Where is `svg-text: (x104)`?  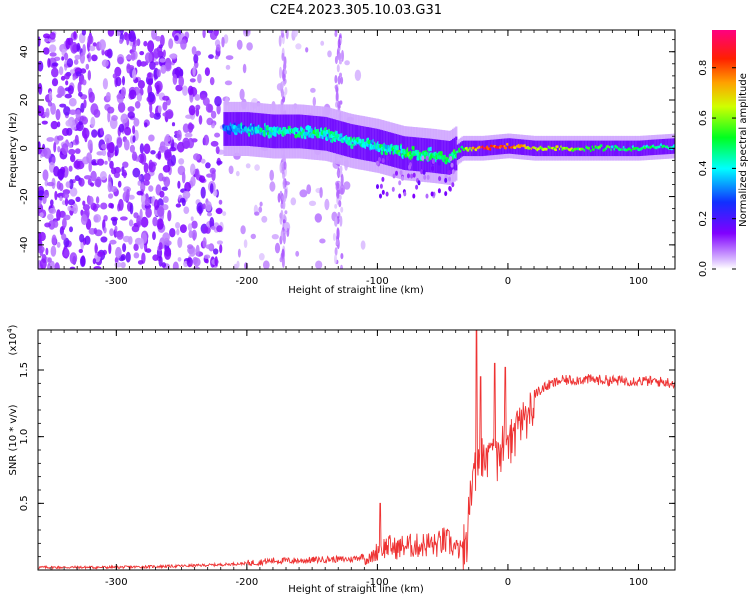 svg-text: (x104) is located at coordinates (12, 339).